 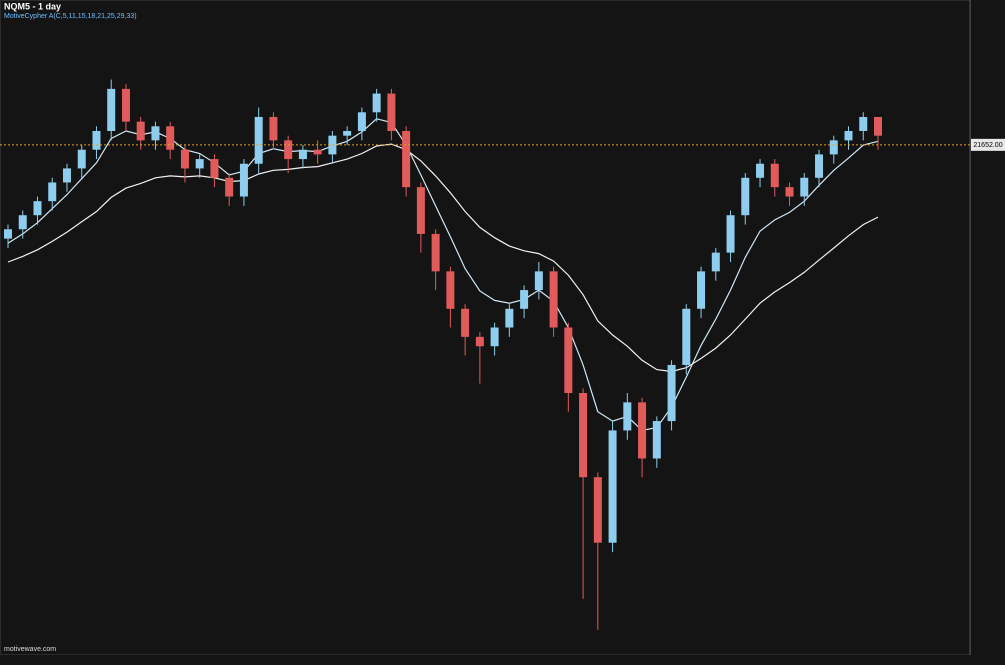 What do you see at coordinates (70, 16) in the screenshot?
I see `indicator-label: MotiveCypher A(C,5,11,15,18,21,25,29,33)` at bounding box center [70, 16].